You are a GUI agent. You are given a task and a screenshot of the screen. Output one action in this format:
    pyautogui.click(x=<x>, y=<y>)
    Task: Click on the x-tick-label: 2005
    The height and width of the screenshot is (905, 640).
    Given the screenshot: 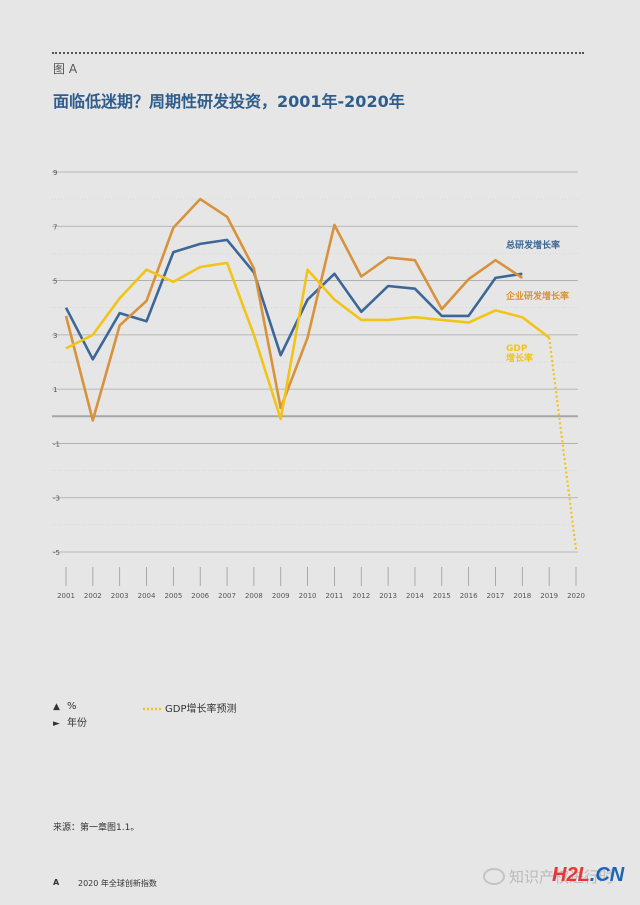 What is the action you would take?
    pyautogui.click(x=173, y=596)
    